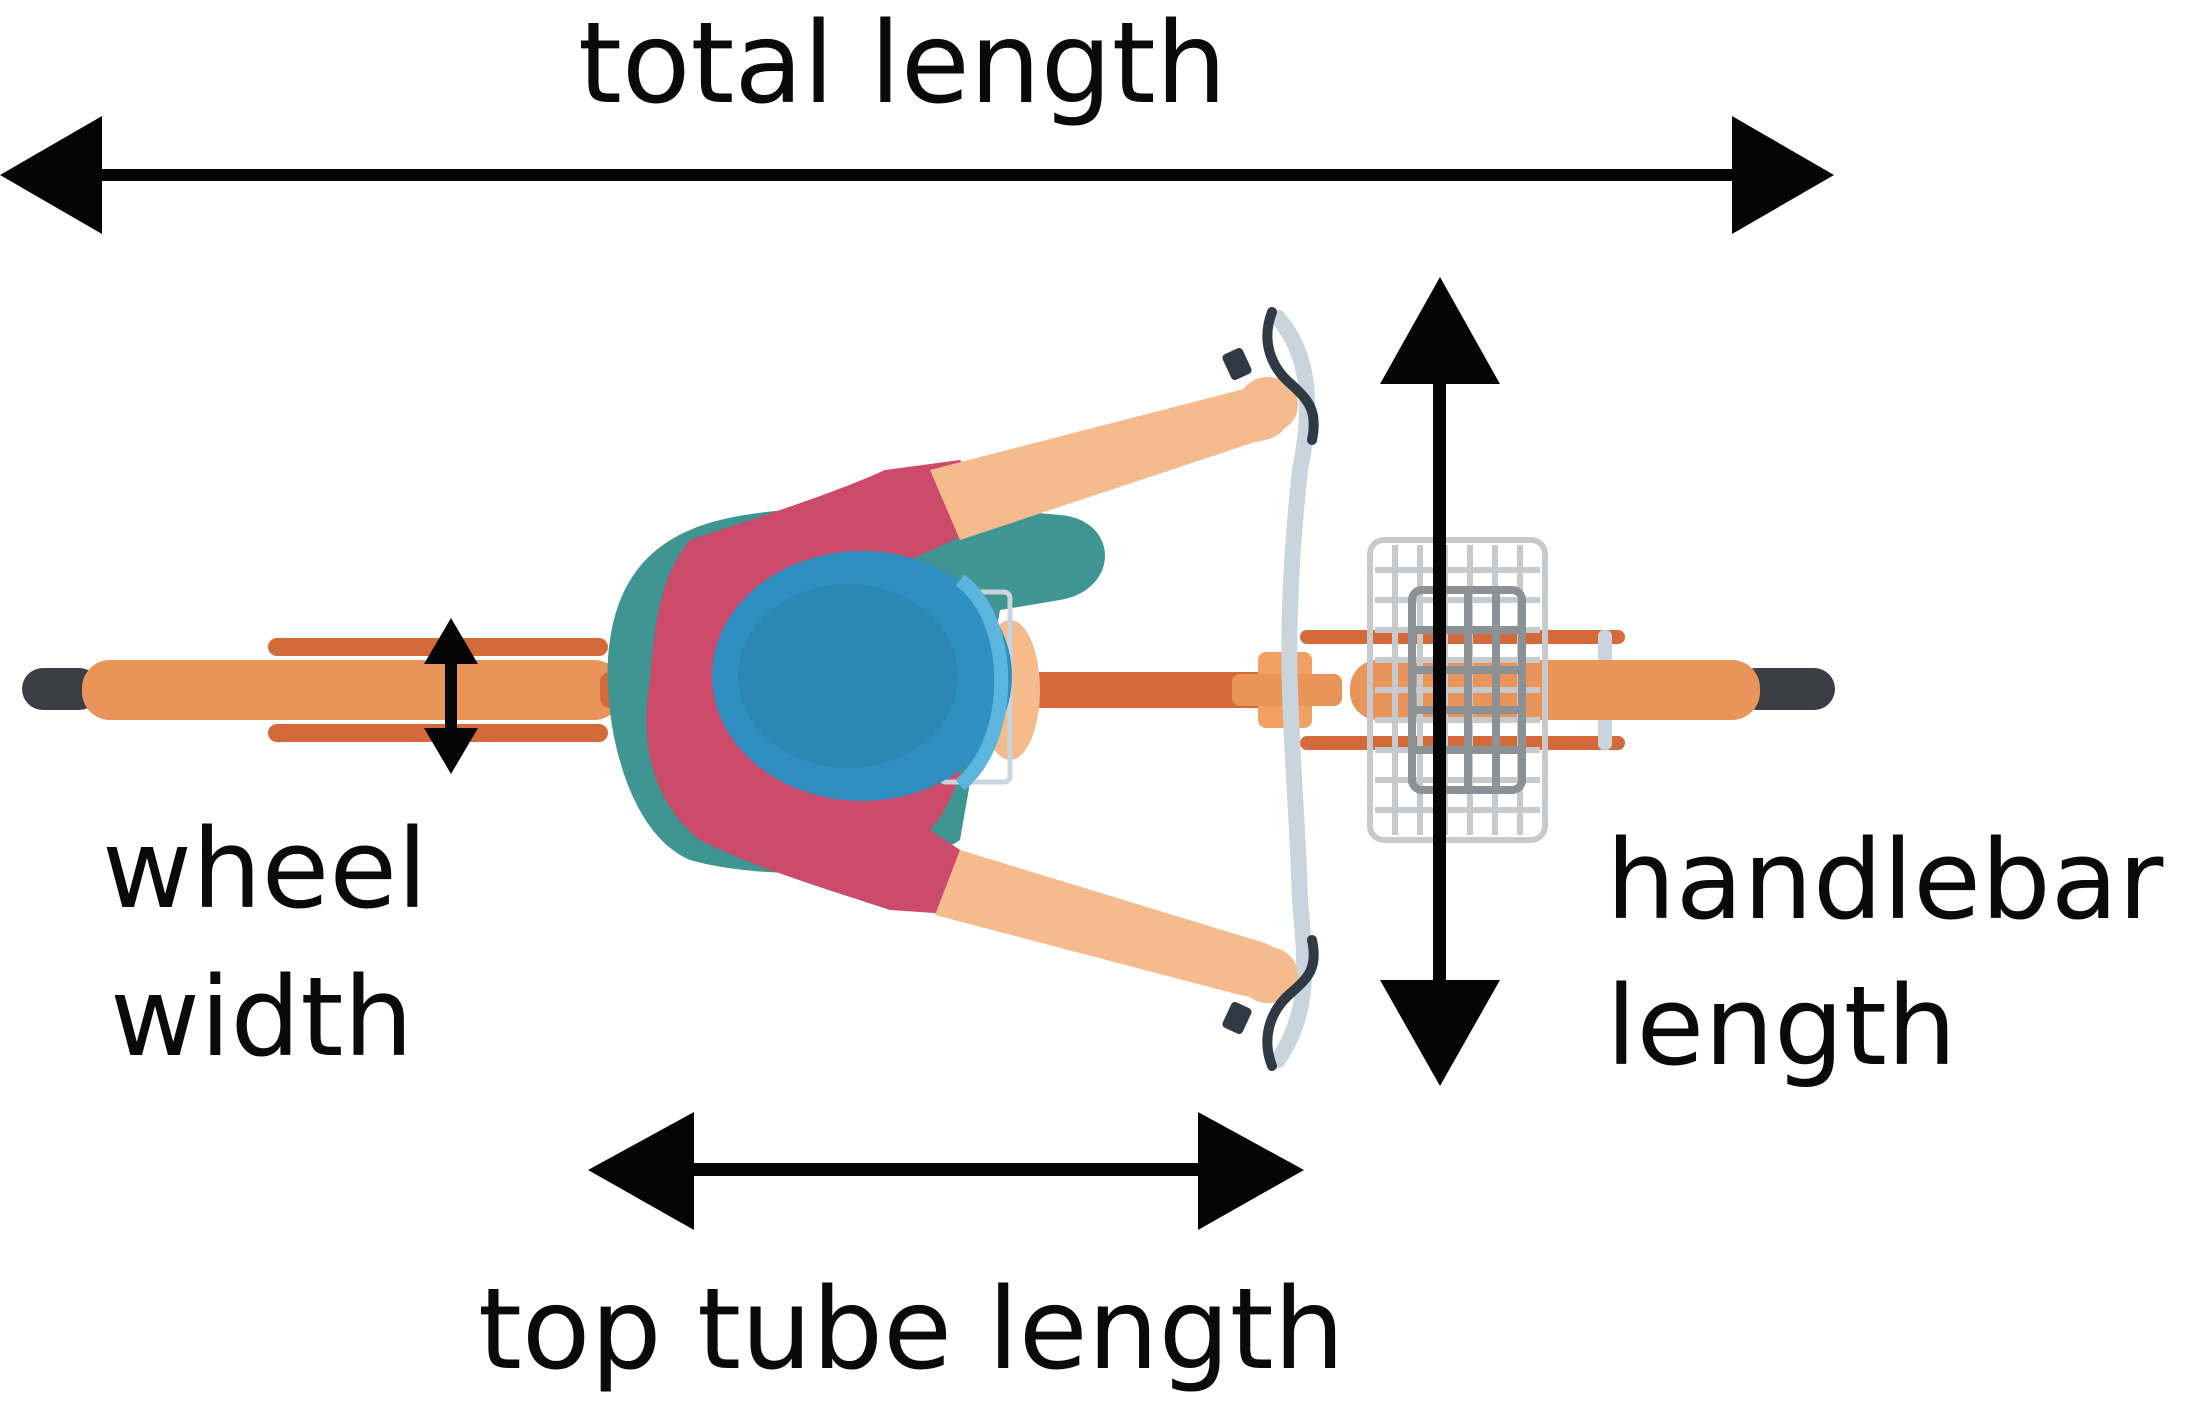 Image resolution: width=2200 pixels, height=1401 pixels. What do you see at coordinates (911, 1330) in the screenshot?
I see `top-tube-length-label: top tube length` at bounding box center [911, 1330].